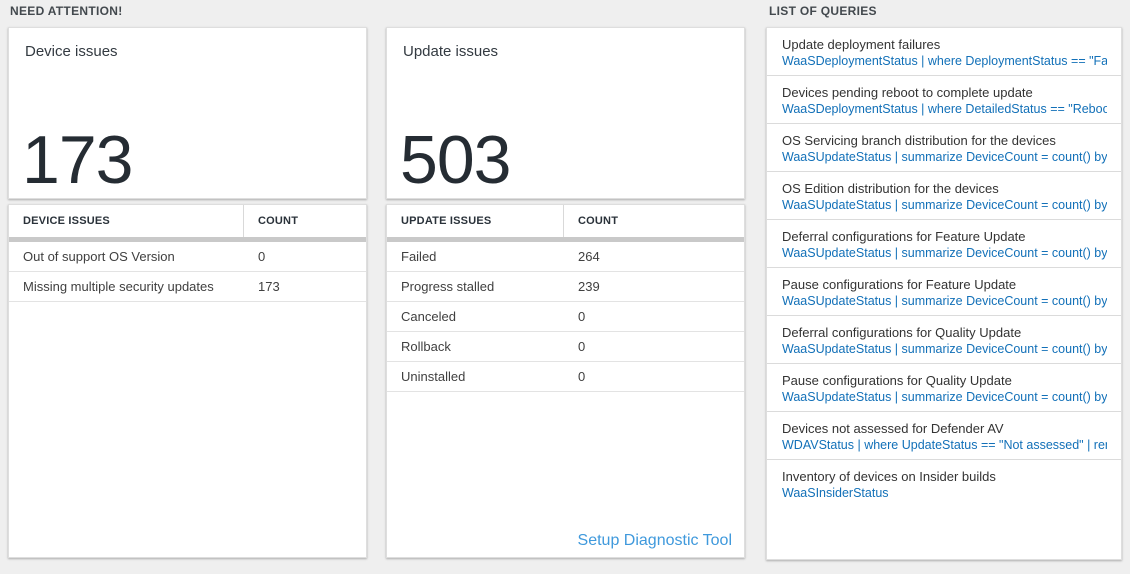 This screenshot has width=1130, height=574. What do you see at coordinates (187, 257) in the screenshot?
I see `table-row: Out of support OS Version 0` at bounding box center [187, 257].